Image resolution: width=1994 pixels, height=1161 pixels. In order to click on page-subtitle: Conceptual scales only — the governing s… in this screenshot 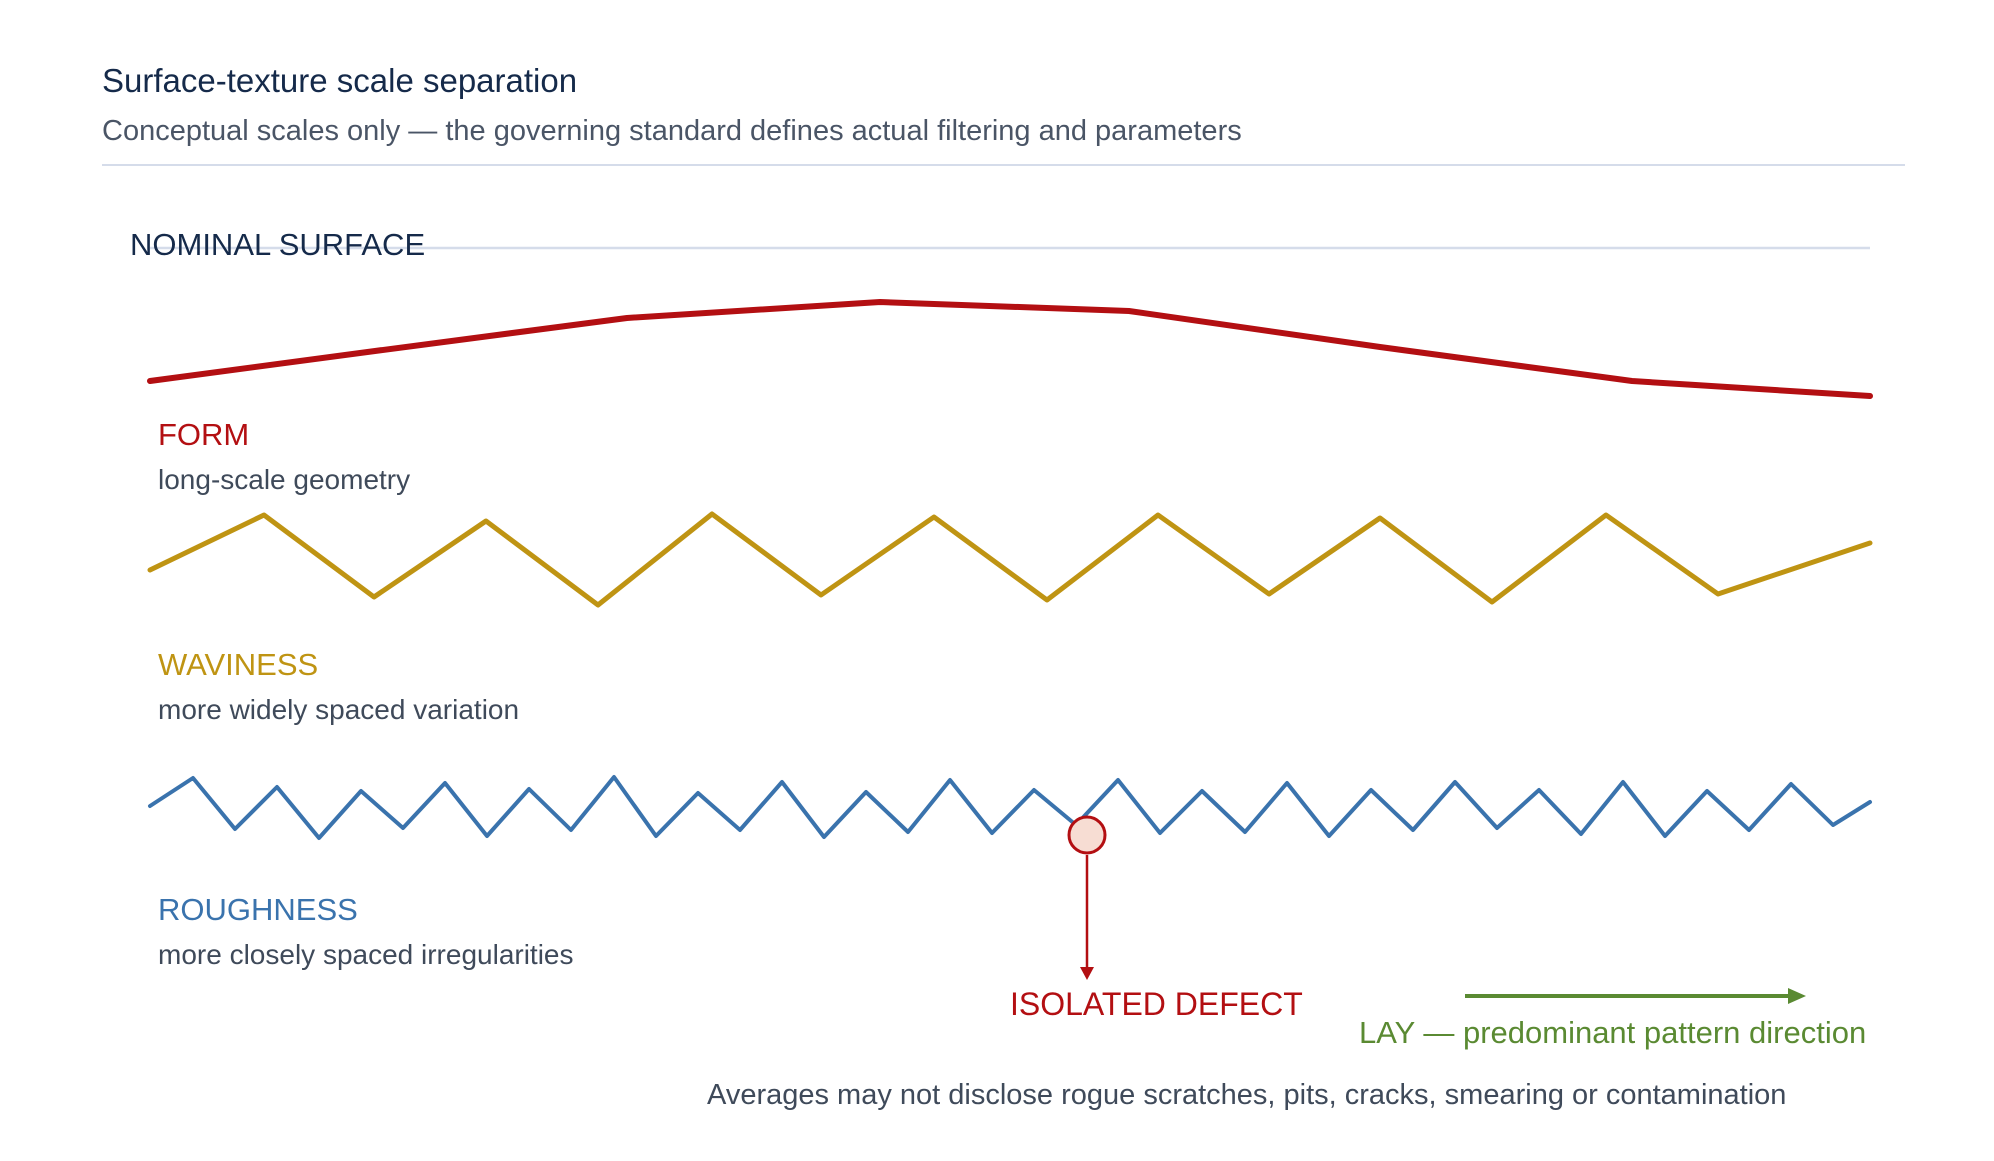, I will do `click(672, 131)`.